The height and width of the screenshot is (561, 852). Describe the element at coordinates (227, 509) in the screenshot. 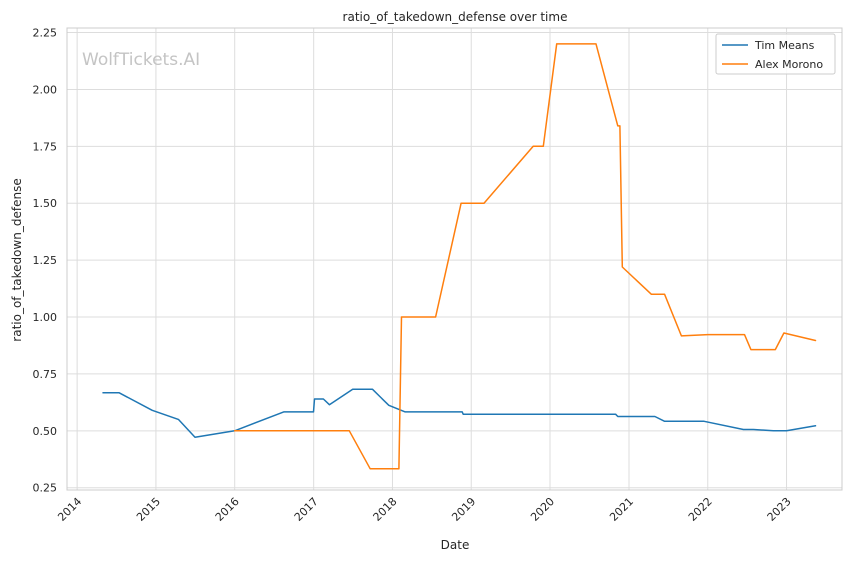

I see `x-tick-label: 2016` at that location.